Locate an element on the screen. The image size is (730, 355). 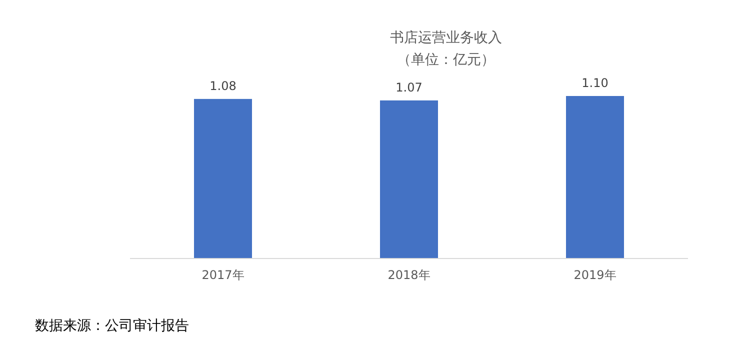
data-label: 1.08 is located at coordinates (223, 85).